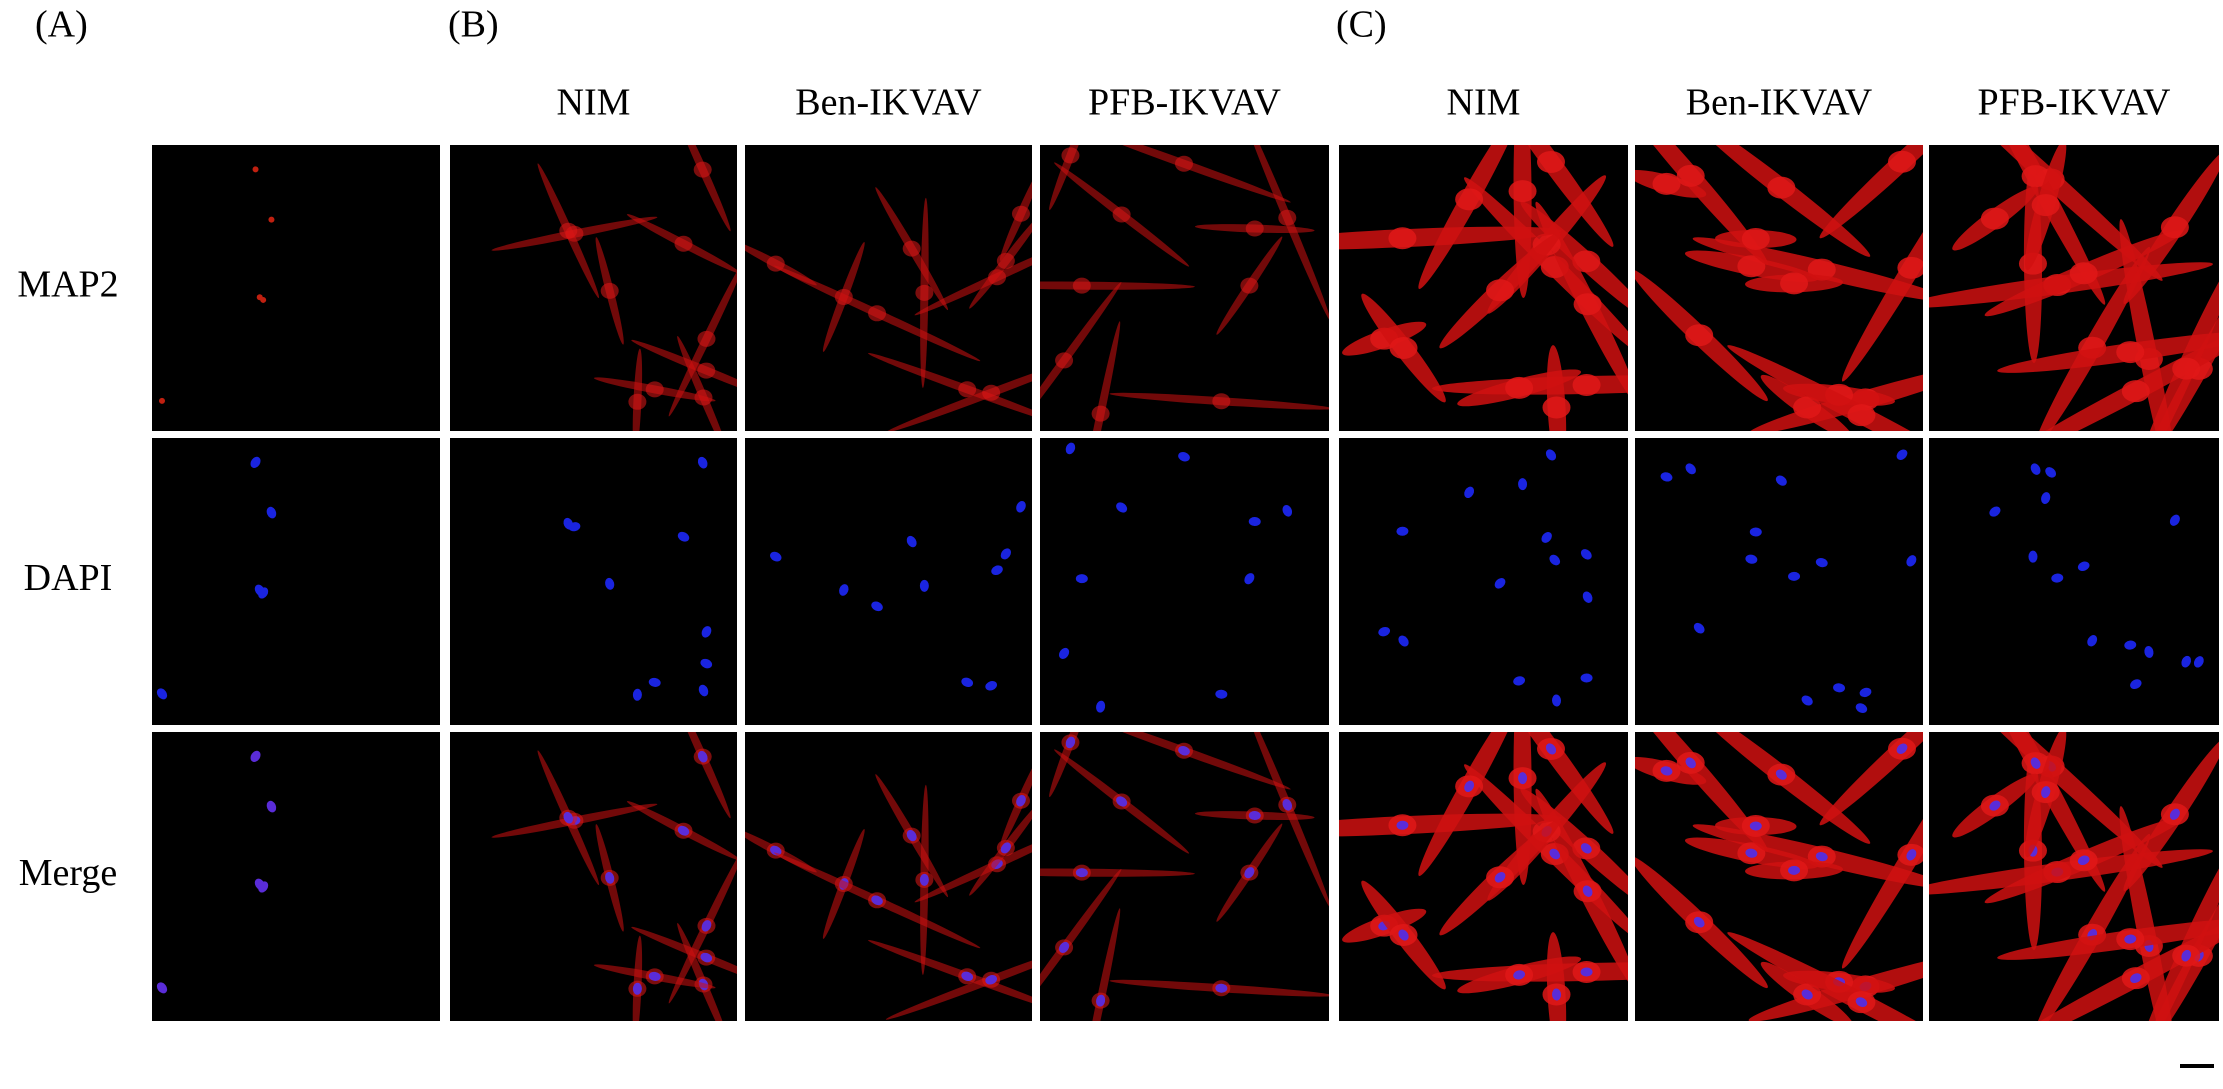 Image resolution: width=2223 pixels, height=1089 pixels. Describe the element at coordinates (263, 299) in the screenshot. I see `cell-fragment` at that location.